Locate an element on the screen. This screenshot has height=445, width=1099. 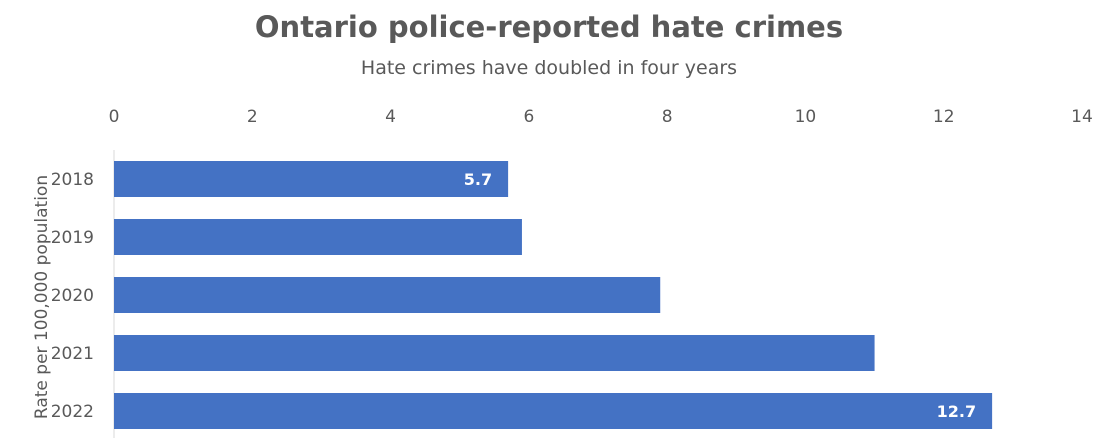
y-axis-title: Rate per 100,000 population is located at coordinates (42, 297).